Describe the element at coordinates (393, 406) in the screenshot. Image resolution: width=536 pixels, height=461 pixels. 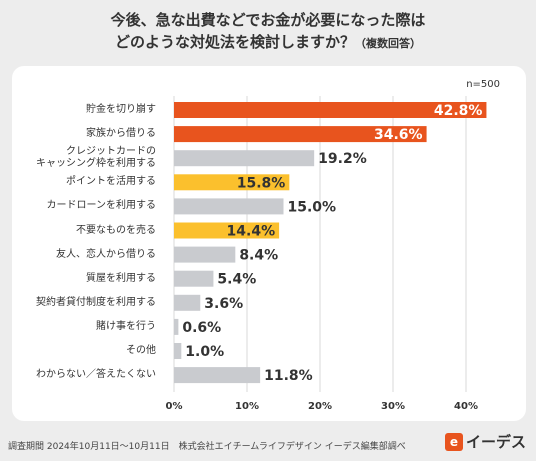
I see `x-tick-label: 30%` at that location.